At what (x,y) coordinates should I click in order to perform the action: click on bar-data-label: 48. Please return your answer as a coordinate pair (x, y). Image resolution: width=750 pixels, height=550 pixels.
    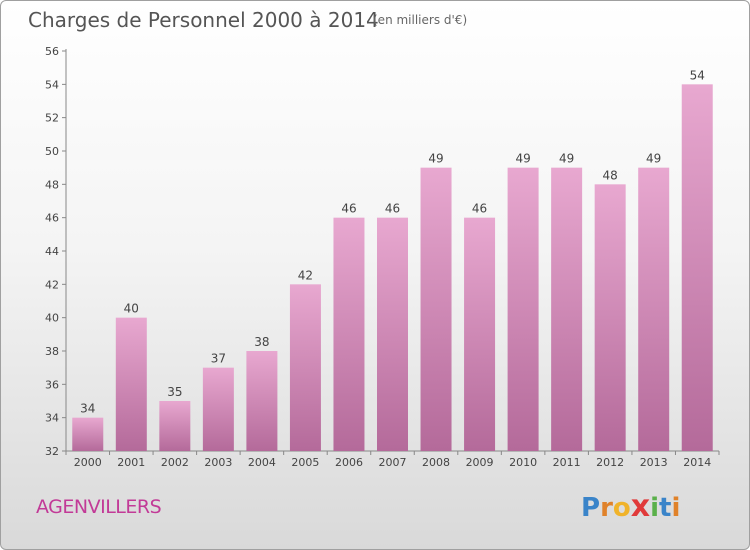
    Looking at the image, I should click on (610, 175).